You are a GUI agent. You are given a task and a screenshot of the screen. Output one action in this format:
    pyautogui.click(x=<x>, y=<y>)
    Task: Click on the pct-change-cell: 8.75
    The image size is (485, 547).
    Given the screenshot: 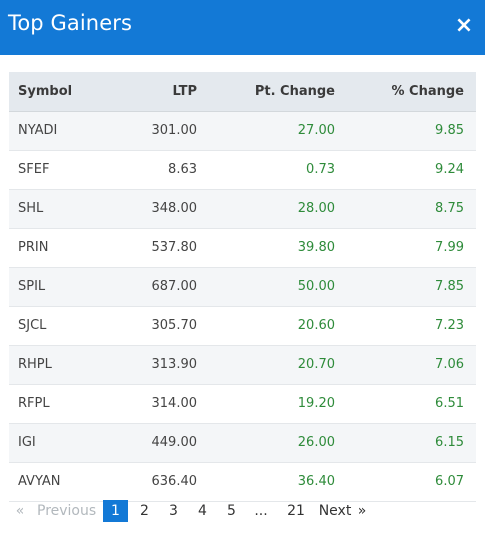 What is the action you would take?
    pyautogui.click(x=449, y=208)
    